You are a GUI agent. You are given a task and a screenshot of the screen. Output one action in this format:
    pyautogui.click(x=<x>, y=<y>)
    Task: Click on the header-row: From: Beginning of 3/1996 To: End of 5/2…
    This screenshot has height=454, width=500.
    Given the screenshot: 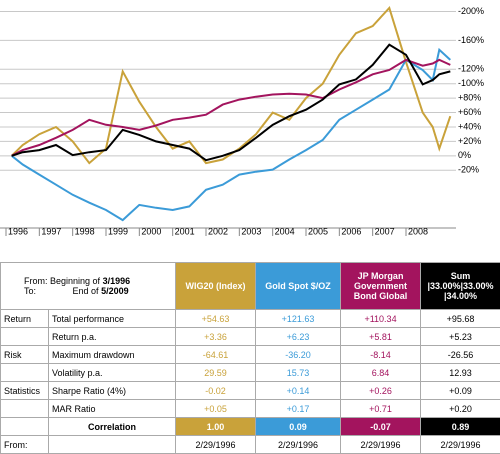 What is the action you would take?
    pyautogui.click(x=250, y=286)
    